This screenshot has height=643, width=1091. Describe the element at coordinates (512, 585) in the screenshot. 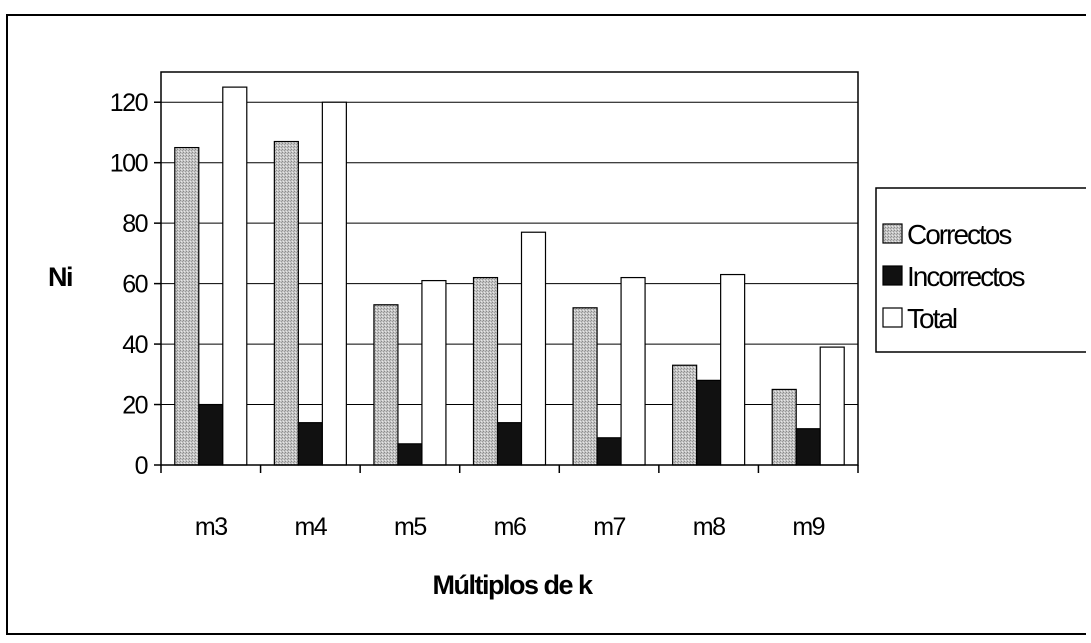

I see `x-axis-title: Múltiplos de k` at that location.